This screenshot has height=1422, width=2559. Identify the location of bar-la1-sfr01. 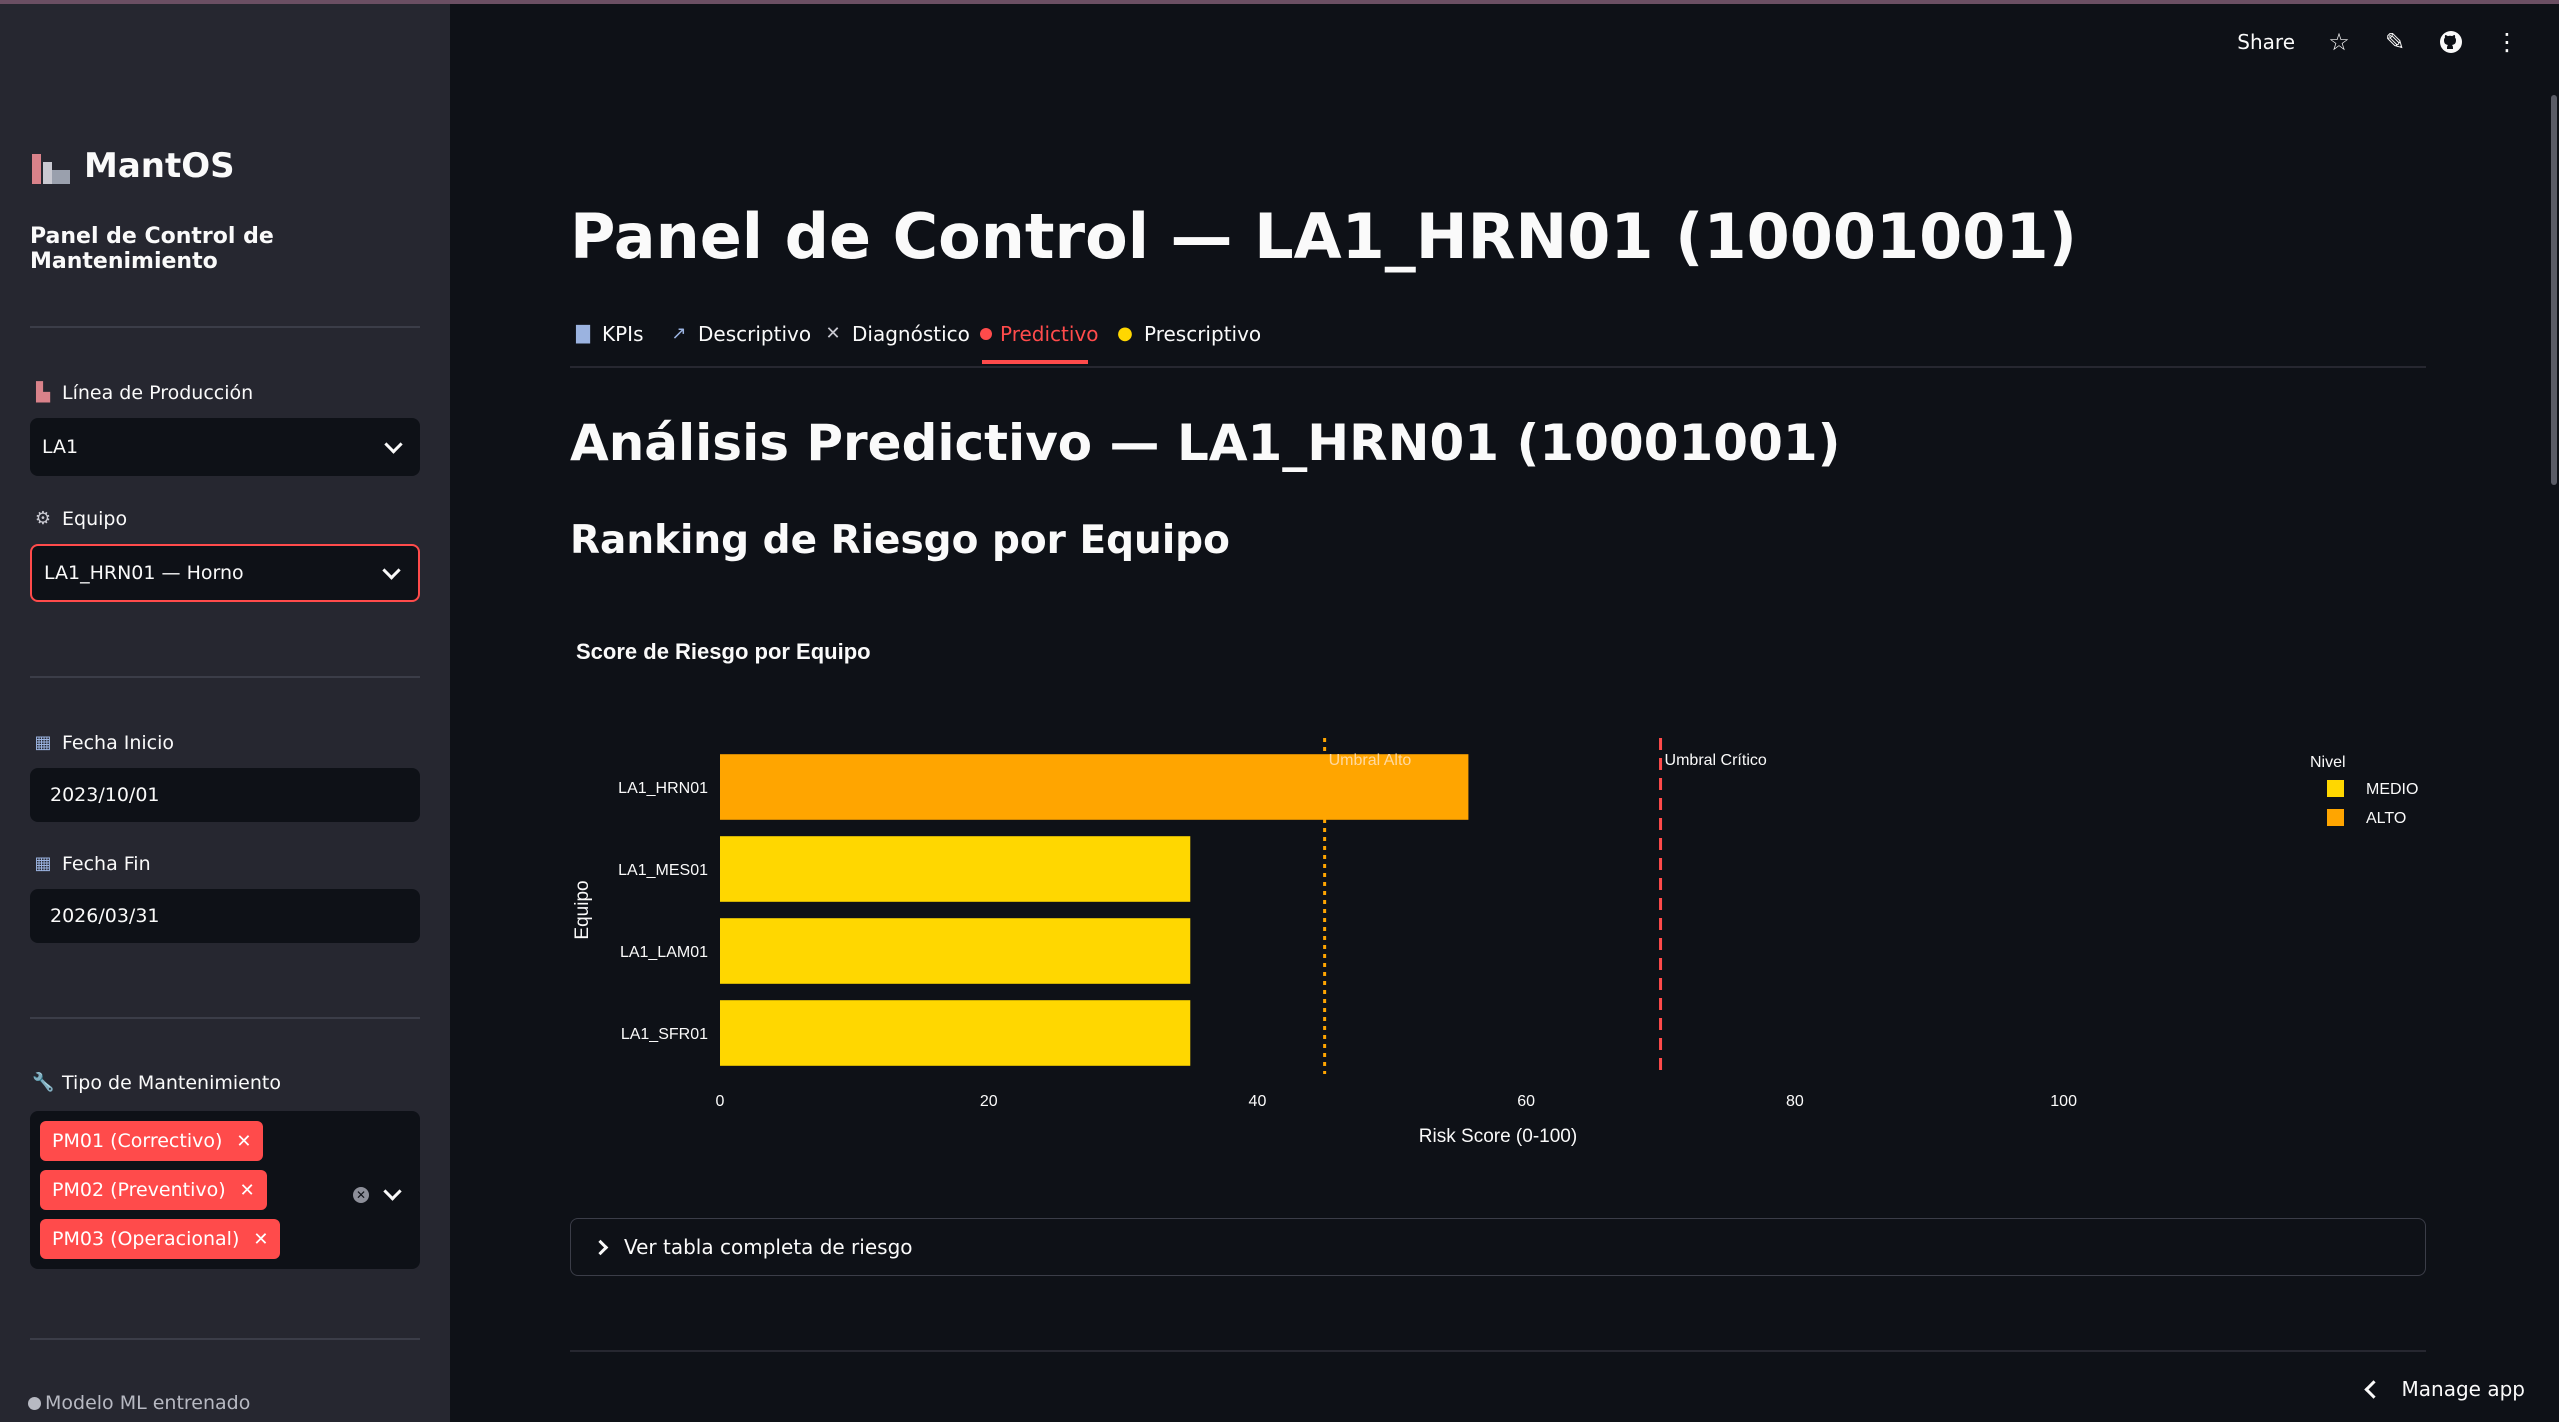
(955, 1033).